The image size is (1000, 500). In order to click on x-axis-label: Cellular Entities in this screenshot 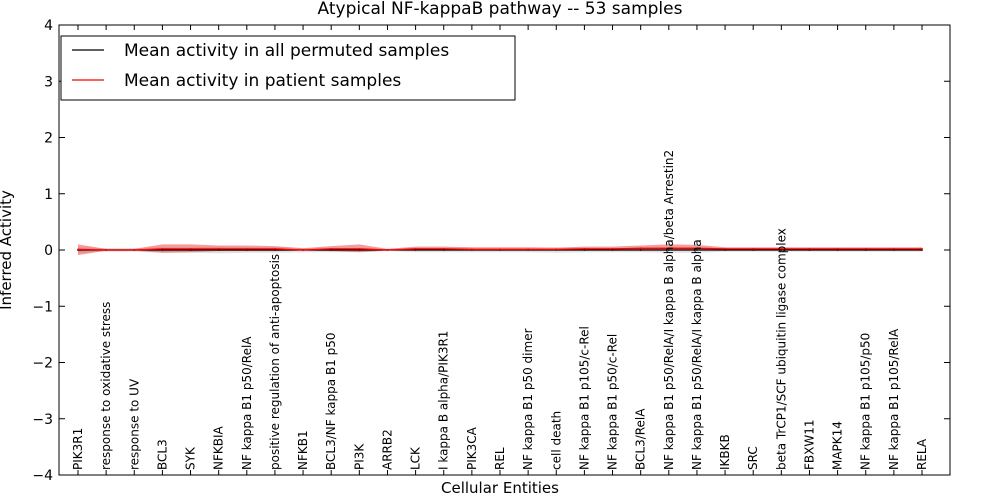, I will do `click(500, 488)`.